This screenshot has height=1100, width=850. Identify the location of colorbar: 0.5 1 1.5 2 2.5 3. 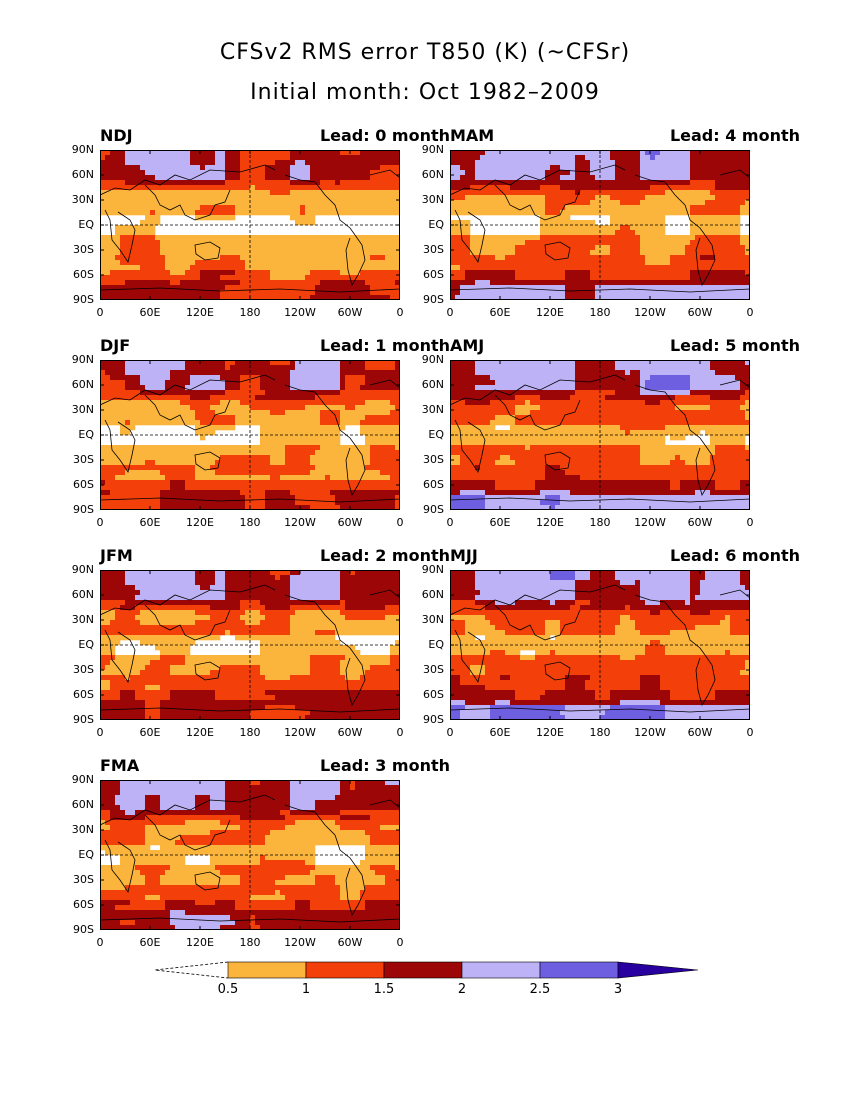
(430, 980).